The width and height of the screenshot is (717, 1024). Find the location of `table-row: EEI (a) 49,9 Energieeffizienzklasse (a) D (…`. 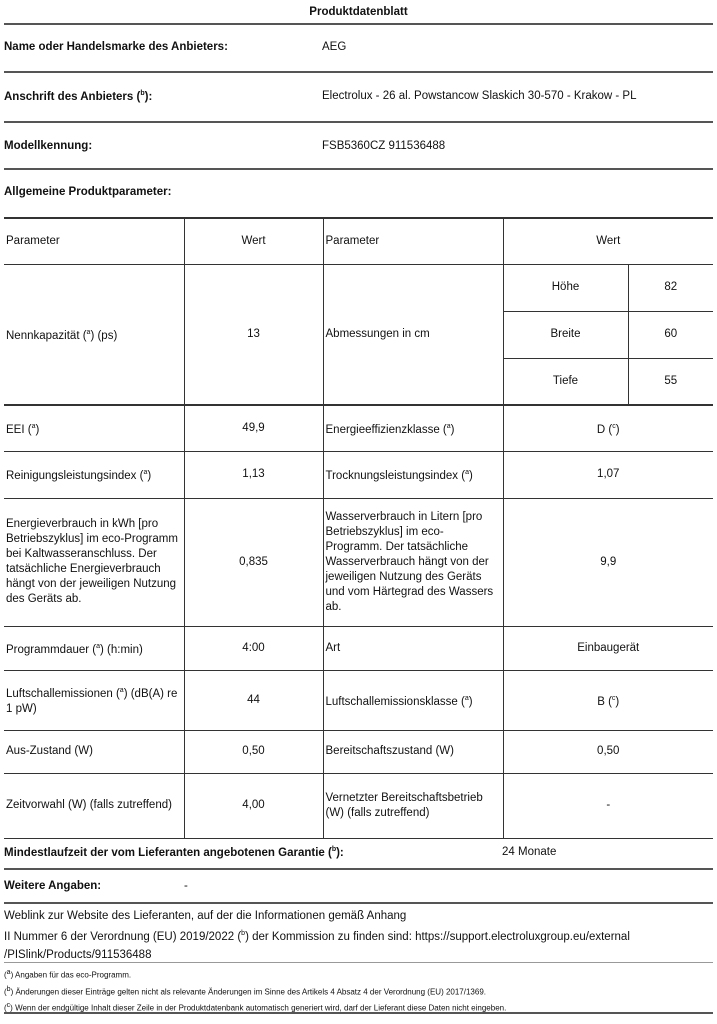

table-row: EEI (a) 49,9 Energieeffizienzklasse (a) D (… is located at coordinates (358, 428).